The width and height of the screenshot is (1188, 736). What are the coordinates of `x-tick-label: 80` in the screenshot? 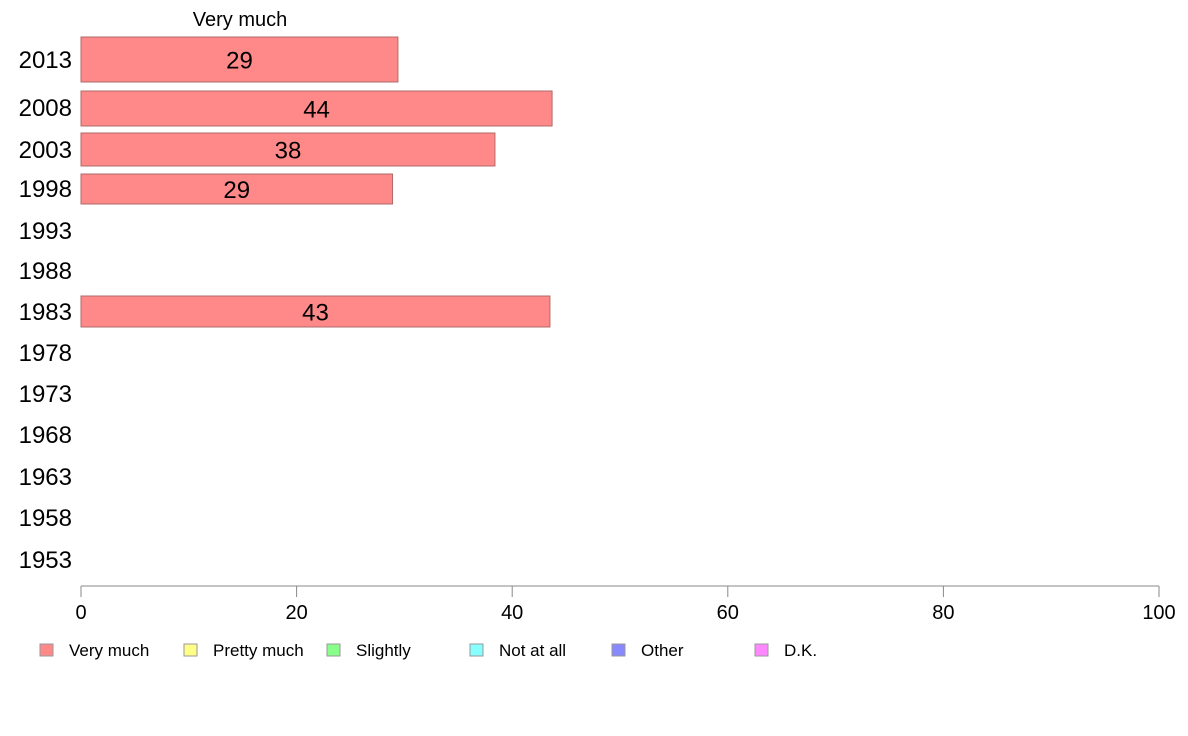 It's located at (943, 613).